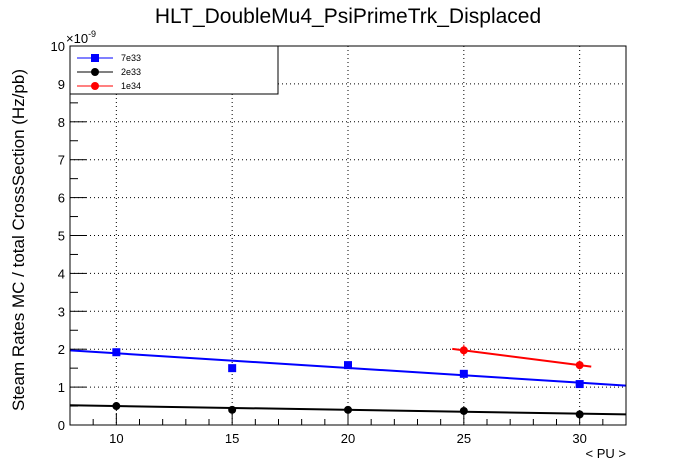 Image resolution: width=696 pixels, height=472 pixels. Describe the element at coordinates (95, 72) in the screenshot. I see `legend-marker-2e33` at that location.